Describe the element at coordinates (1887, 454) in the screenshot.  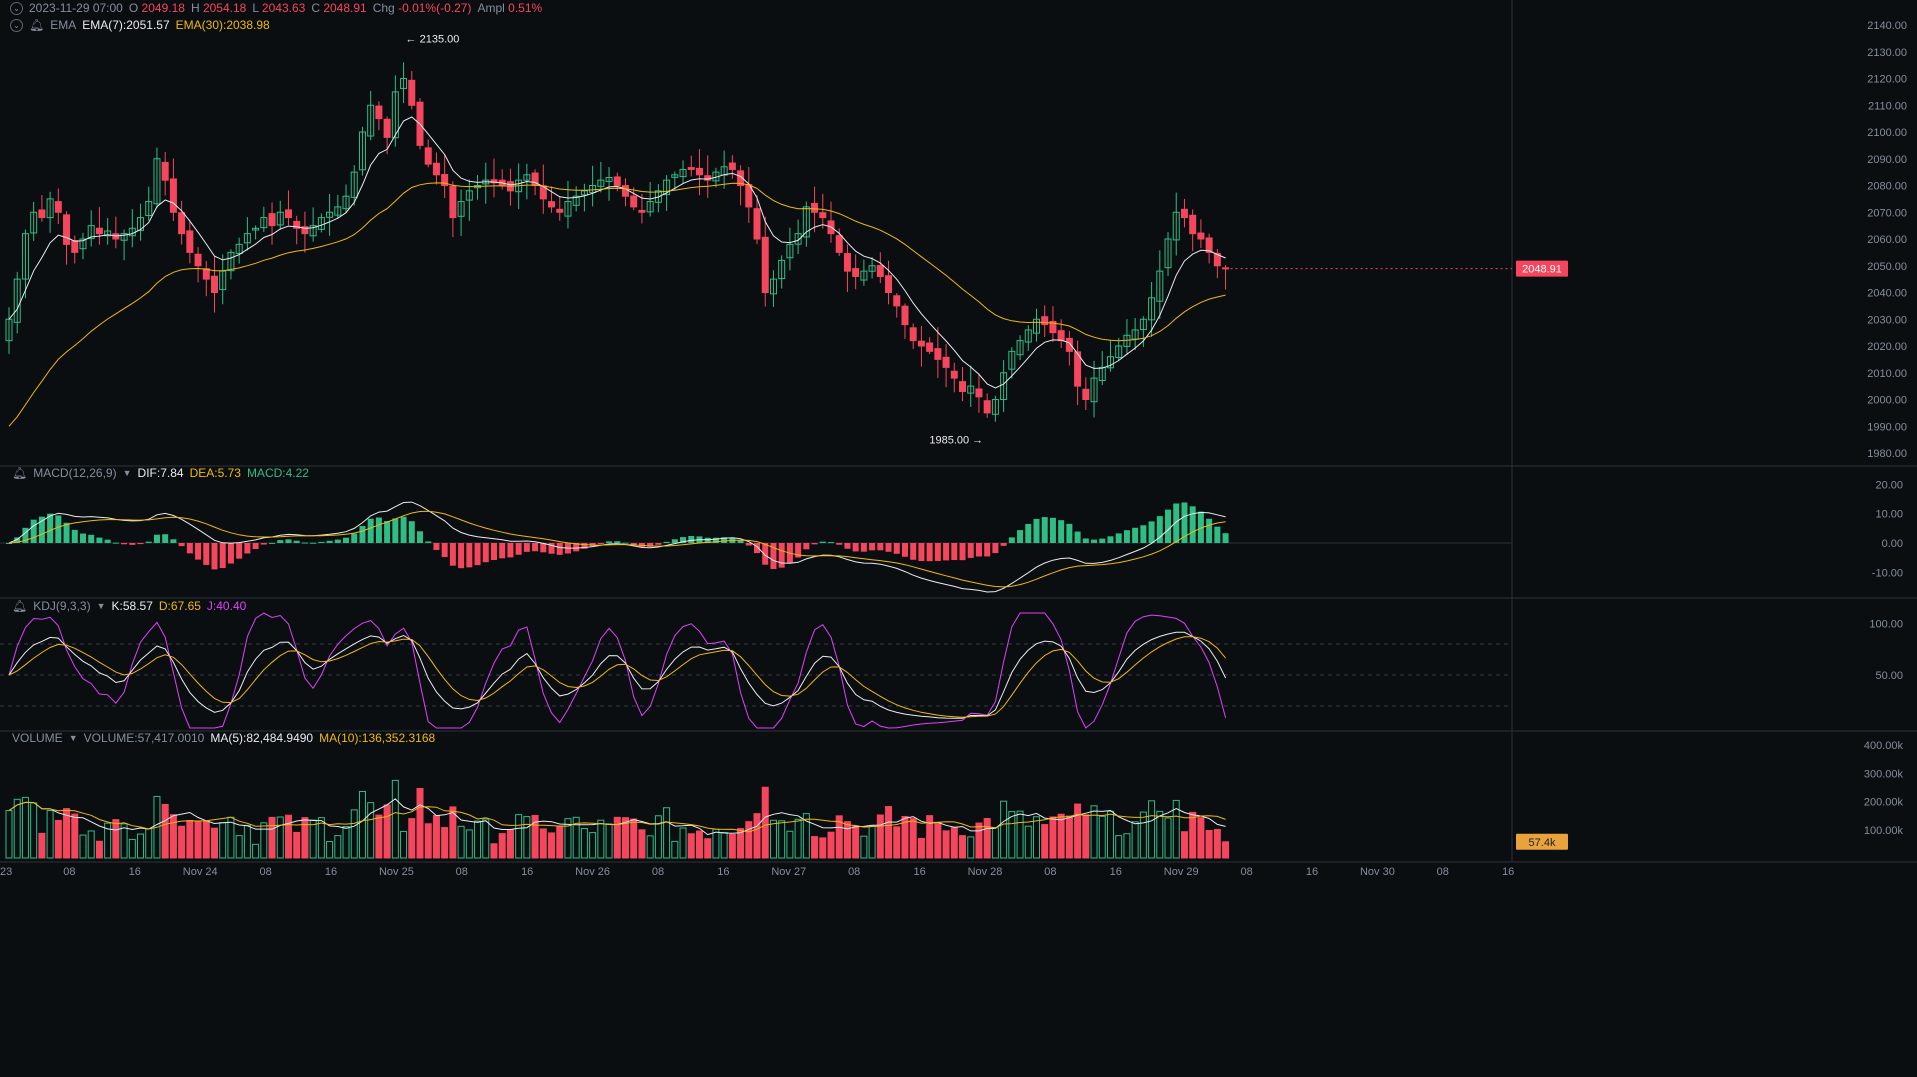
I see `price-tick-label: 1980.00` at that location.